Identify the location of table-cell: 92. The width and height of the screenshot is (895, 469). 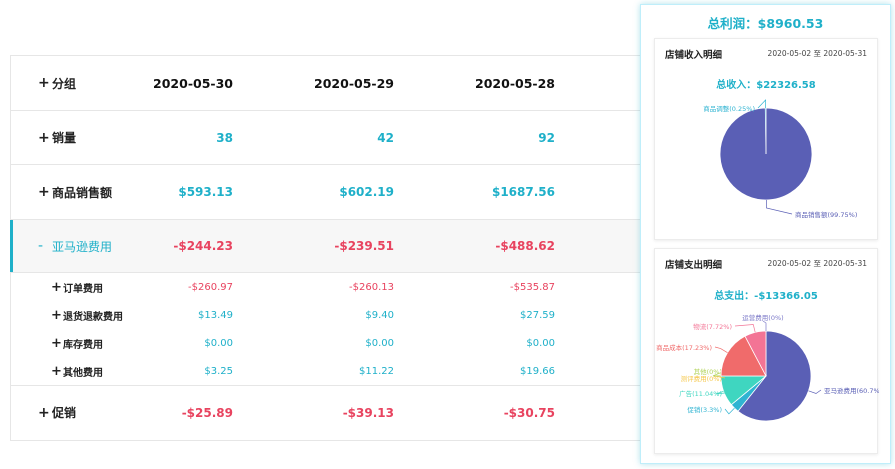
(546, 137).